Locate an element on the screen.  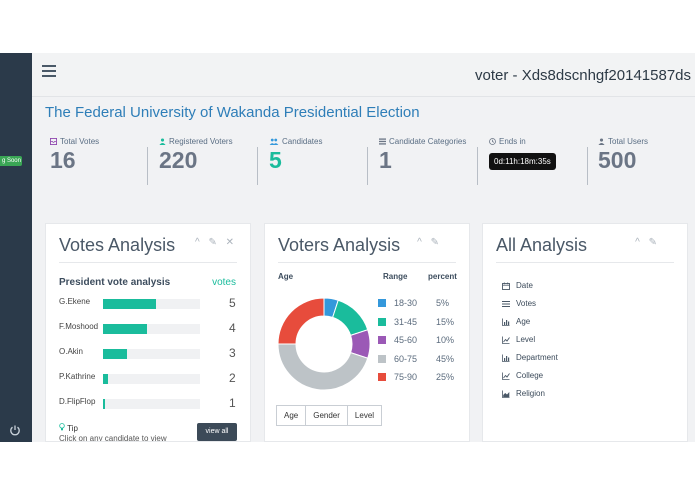
analysis-item-label: Level is located at coordinates (526, 339).